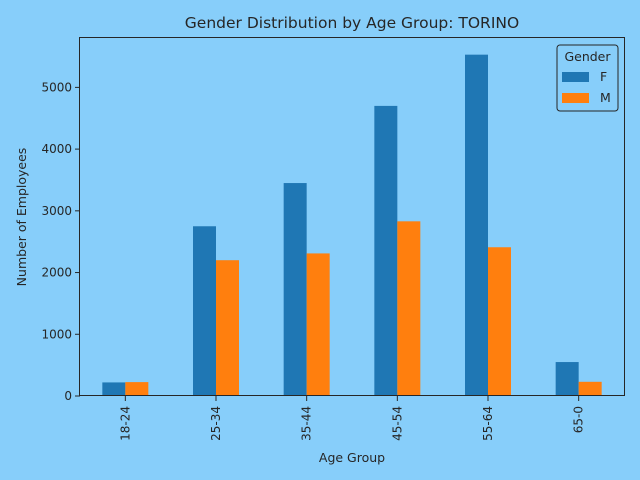 This screenshot has width=640, height=480. I want to click on x-tick-label: 18-24, so click(125, 423).